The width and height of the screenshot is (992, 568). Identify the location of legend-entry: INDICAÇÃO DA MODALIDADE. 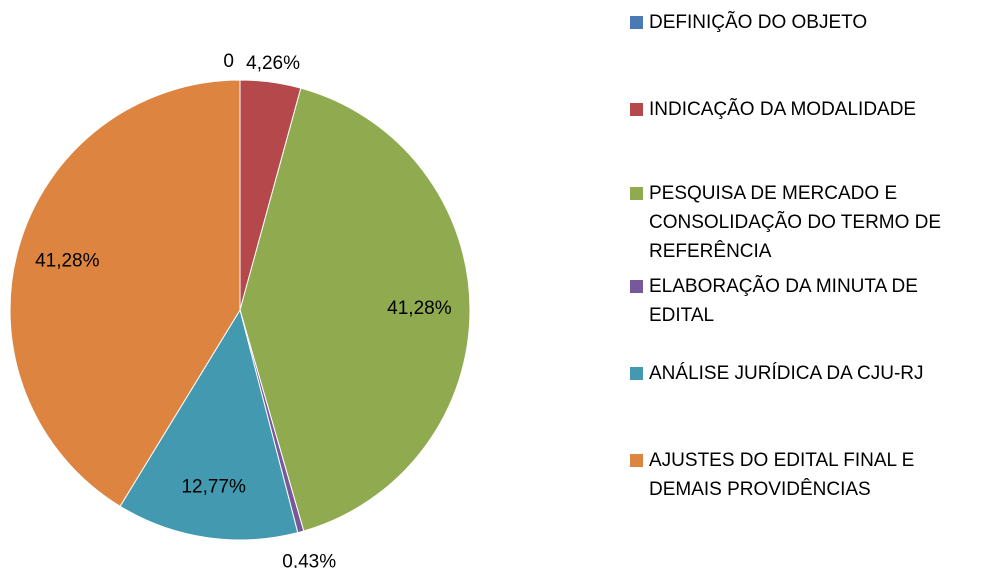
(802, 109).